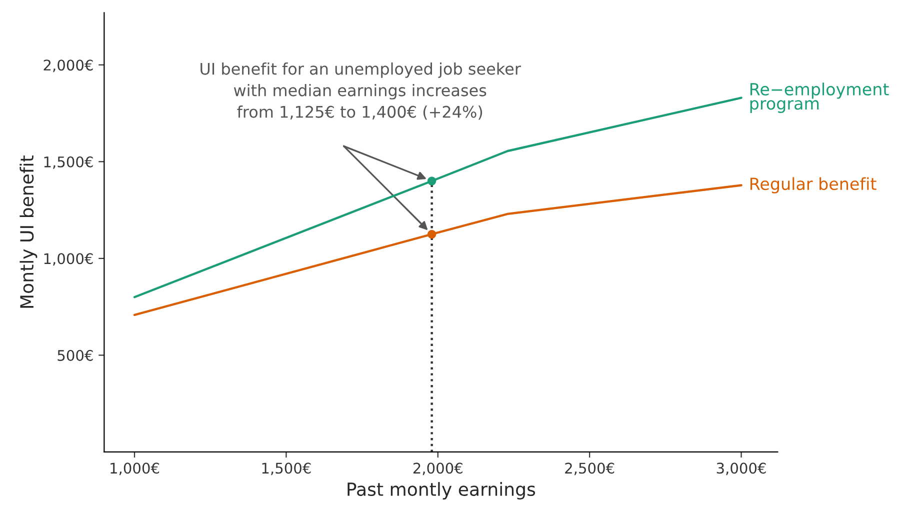  What do you see at coordinates (360, 91) in the screenshot?
I see `annotation: UI benefit for an unemployed job seeker with median earnings increases from 1,125€ to 1,400€ (+24%)` at bounding box center [360, 91].